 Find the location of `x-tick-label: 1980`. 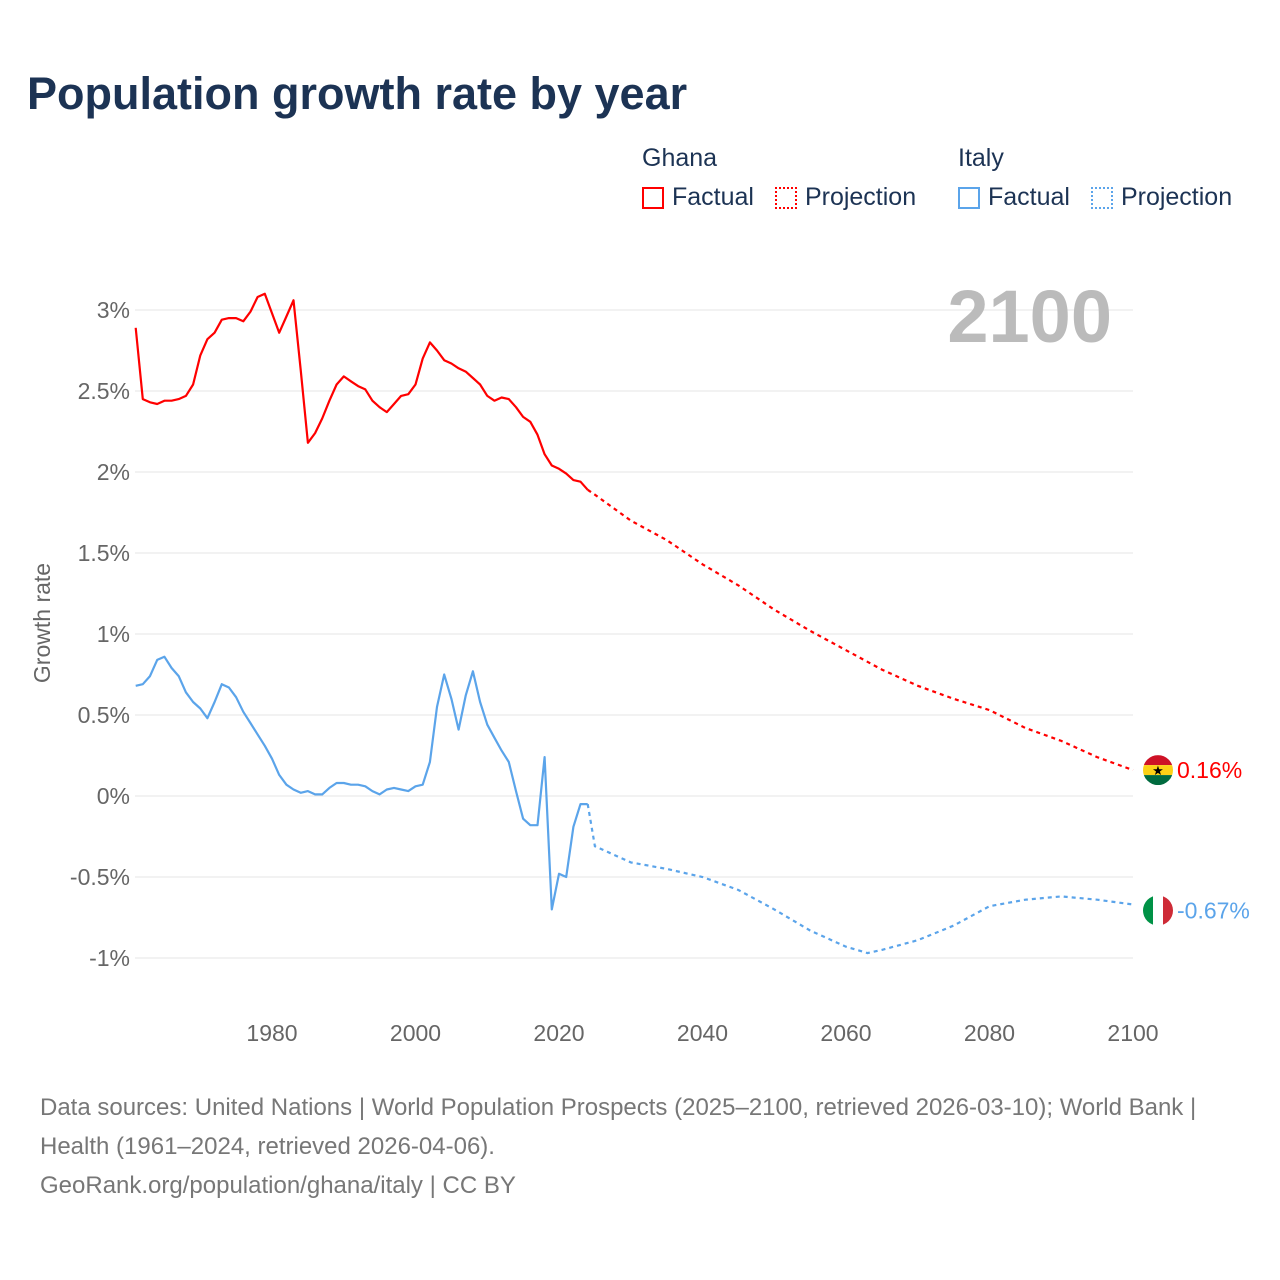

x-tick-label: 1980 is located at coordinates (271, 1033).